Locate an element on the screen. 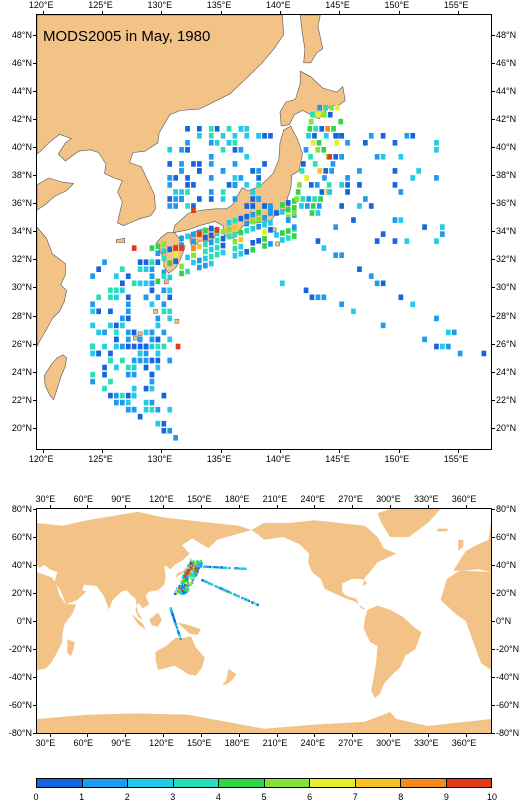 This screenshot has height=808, width=529. color-scale-label: 5 is located at coordinates (264, 797).